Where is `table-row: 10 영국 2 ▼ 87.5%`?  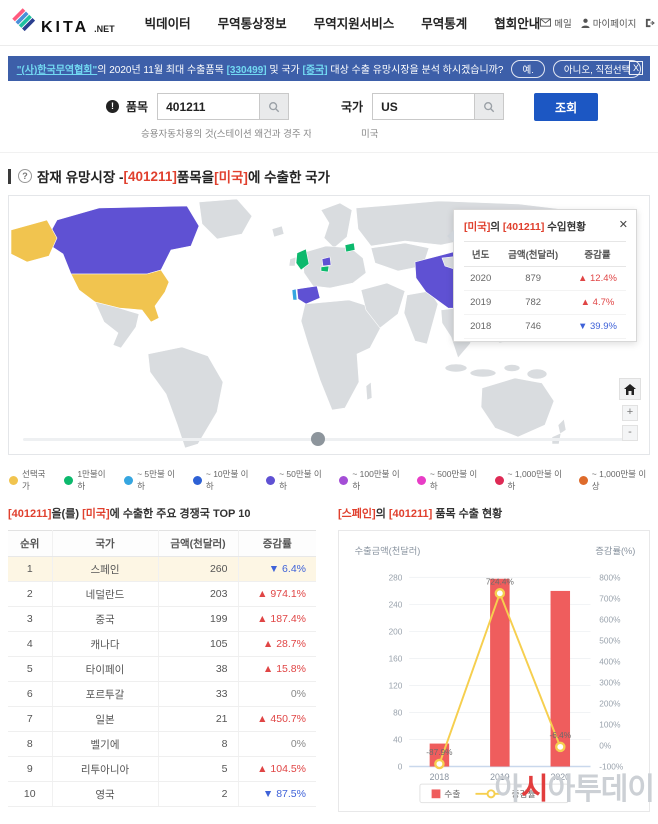 table-row: 10 영국 2 ▼ 87.5% is located at coordinates (162, 794).